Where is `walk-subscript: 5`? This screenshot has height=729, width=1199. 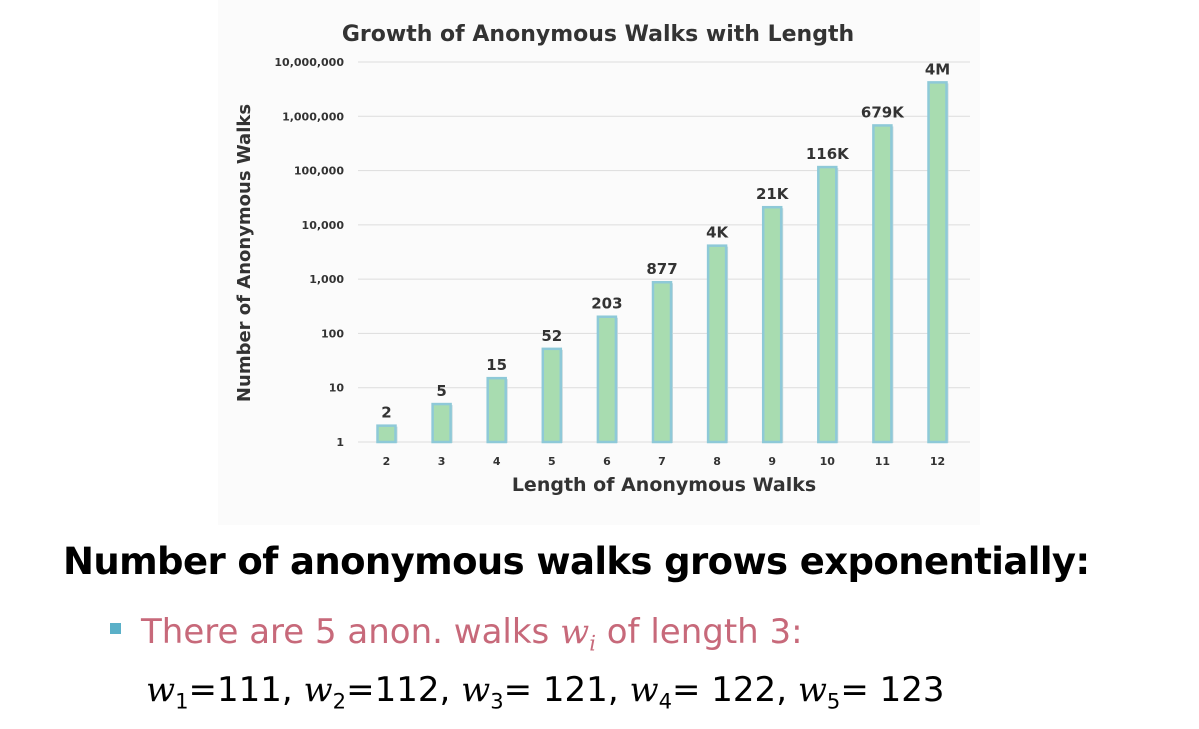
walk-subscript: 5 is located at coordinates (833, 701).